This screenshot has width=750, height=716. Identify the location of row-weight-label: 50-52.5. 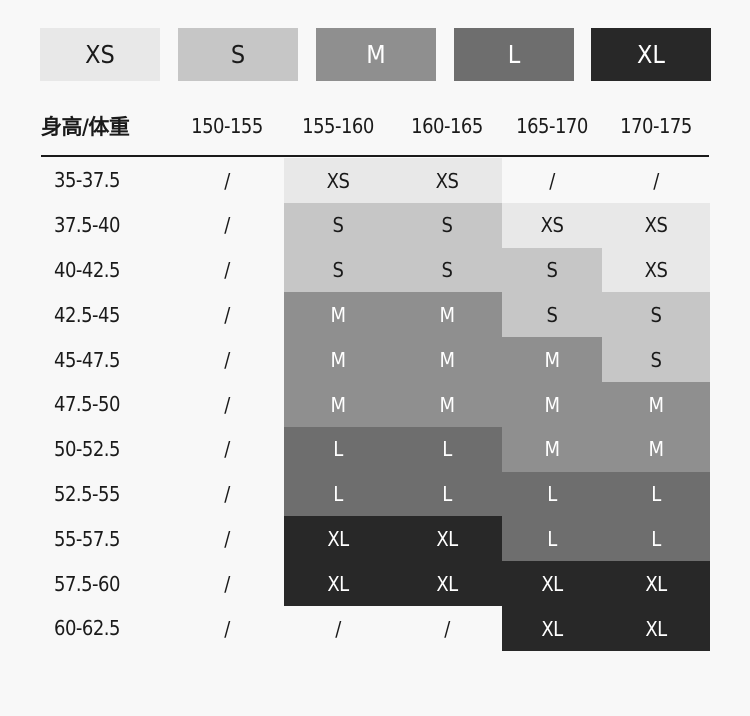
(87, 449).